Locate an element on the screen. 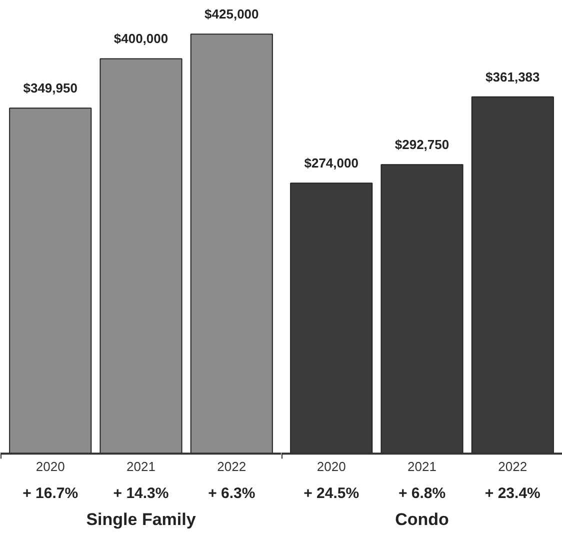 The width and height of the screenshot is (562, 537). x-axis-title: Single Family is located at coordinates (141, 520).